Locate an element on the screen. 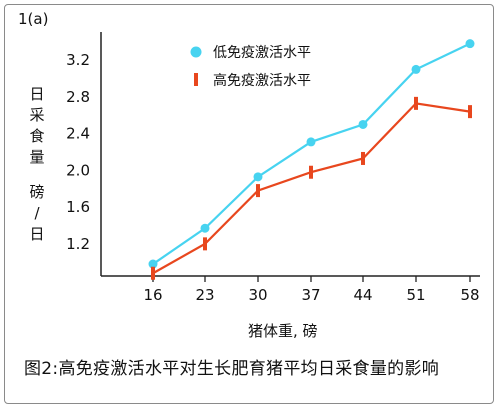 This screenshot has height=410, width=500. y-tick-label: 1.2 is located at coordinates (78, 244).